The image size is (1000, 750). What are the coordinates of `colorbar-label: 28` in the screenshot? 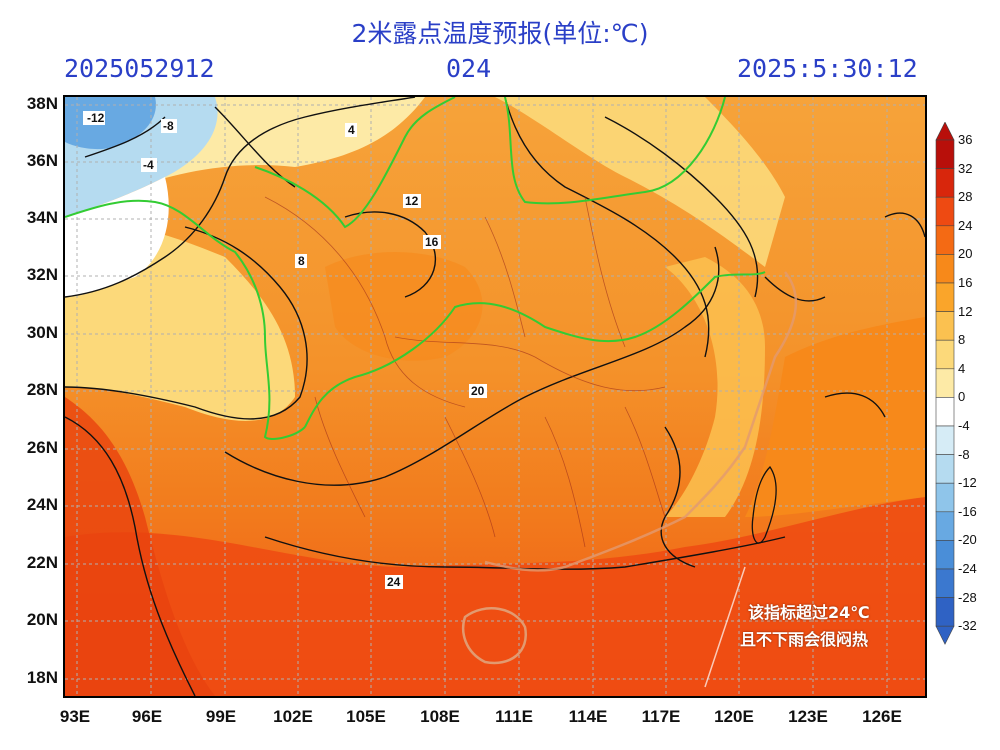 It's located at (965, 197).